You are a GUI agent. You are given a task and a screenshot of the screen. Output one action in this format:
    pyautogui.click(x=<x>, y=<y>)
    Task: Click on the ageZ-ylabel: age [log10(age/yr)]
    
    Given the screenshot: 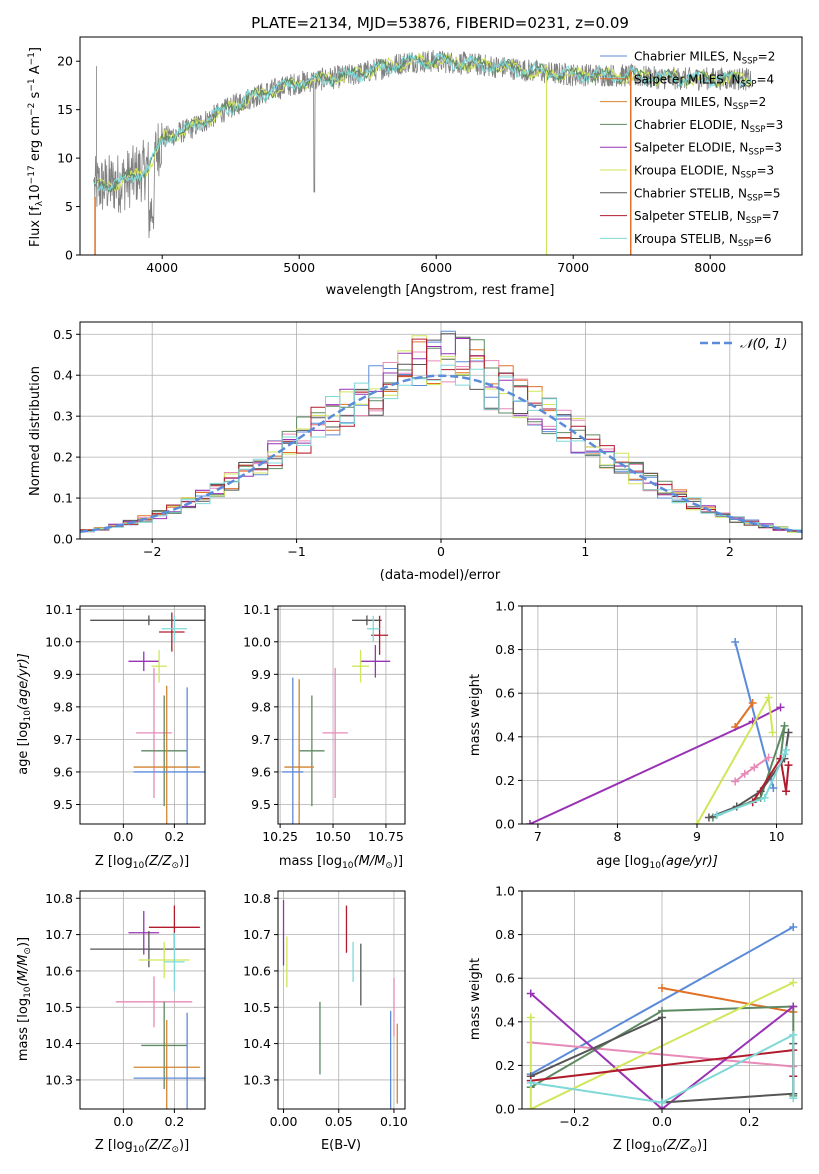 What is the action you would take?
    pyautogui.click(x=24, y=714)
    